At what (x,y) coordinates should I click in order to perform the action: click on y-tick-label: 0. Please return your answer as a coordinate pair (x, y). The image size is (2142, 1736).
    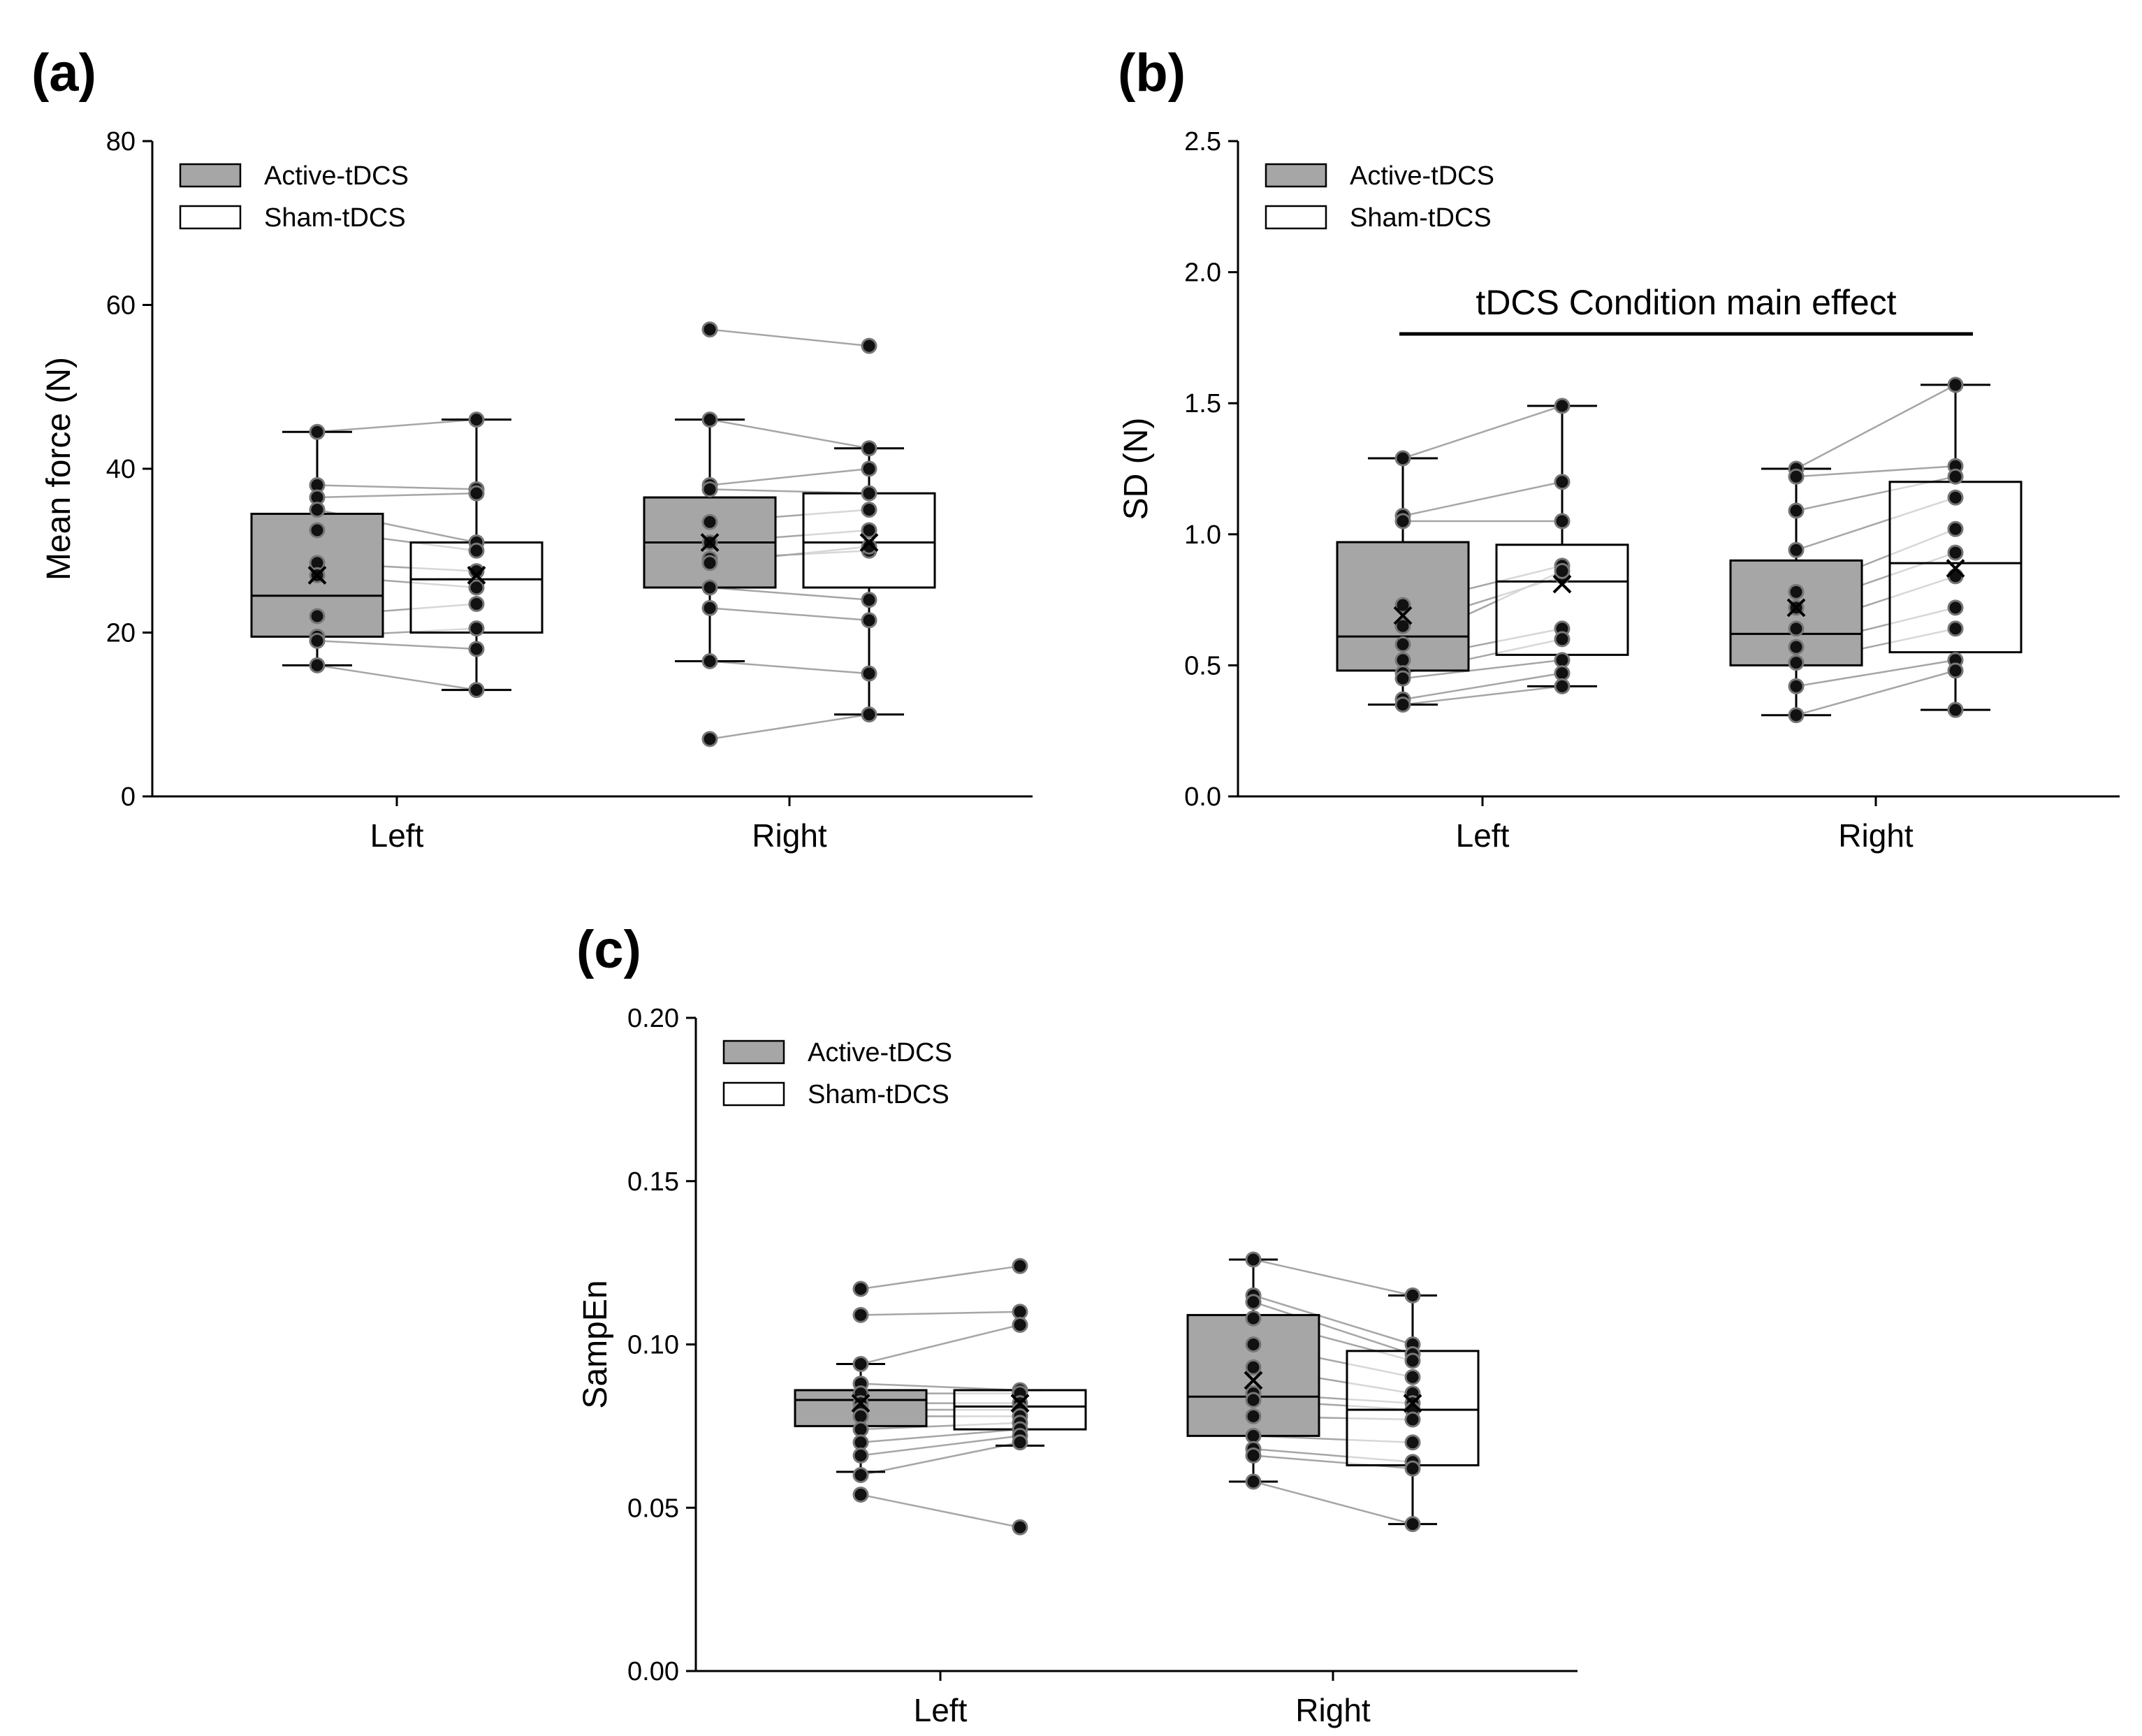
    Looking at the image, I should click on (128, 797).